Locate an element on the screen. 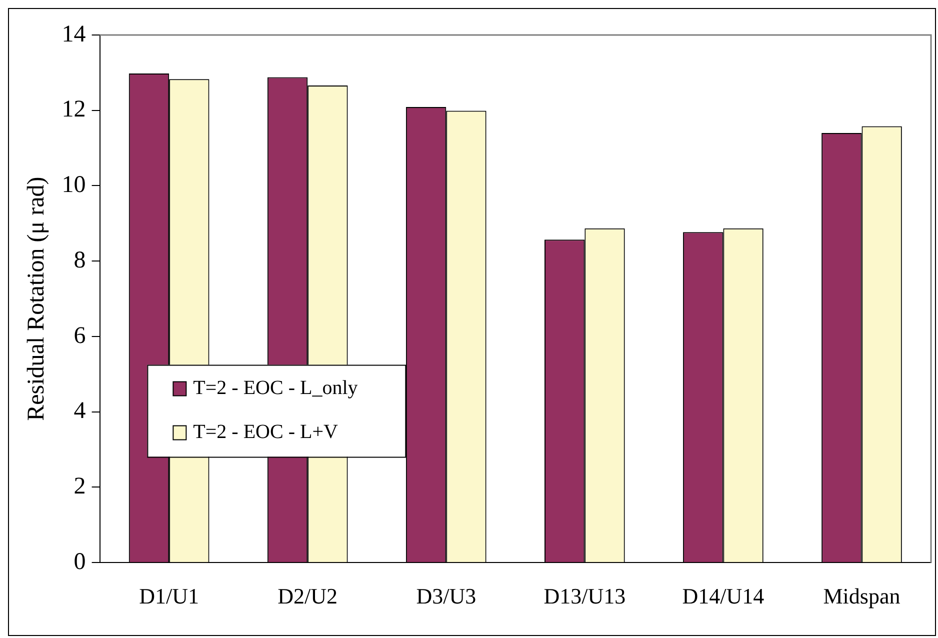 This screenshot has height=638, width=938. y-tick-label: 2 is located at coordinates (80, 487).